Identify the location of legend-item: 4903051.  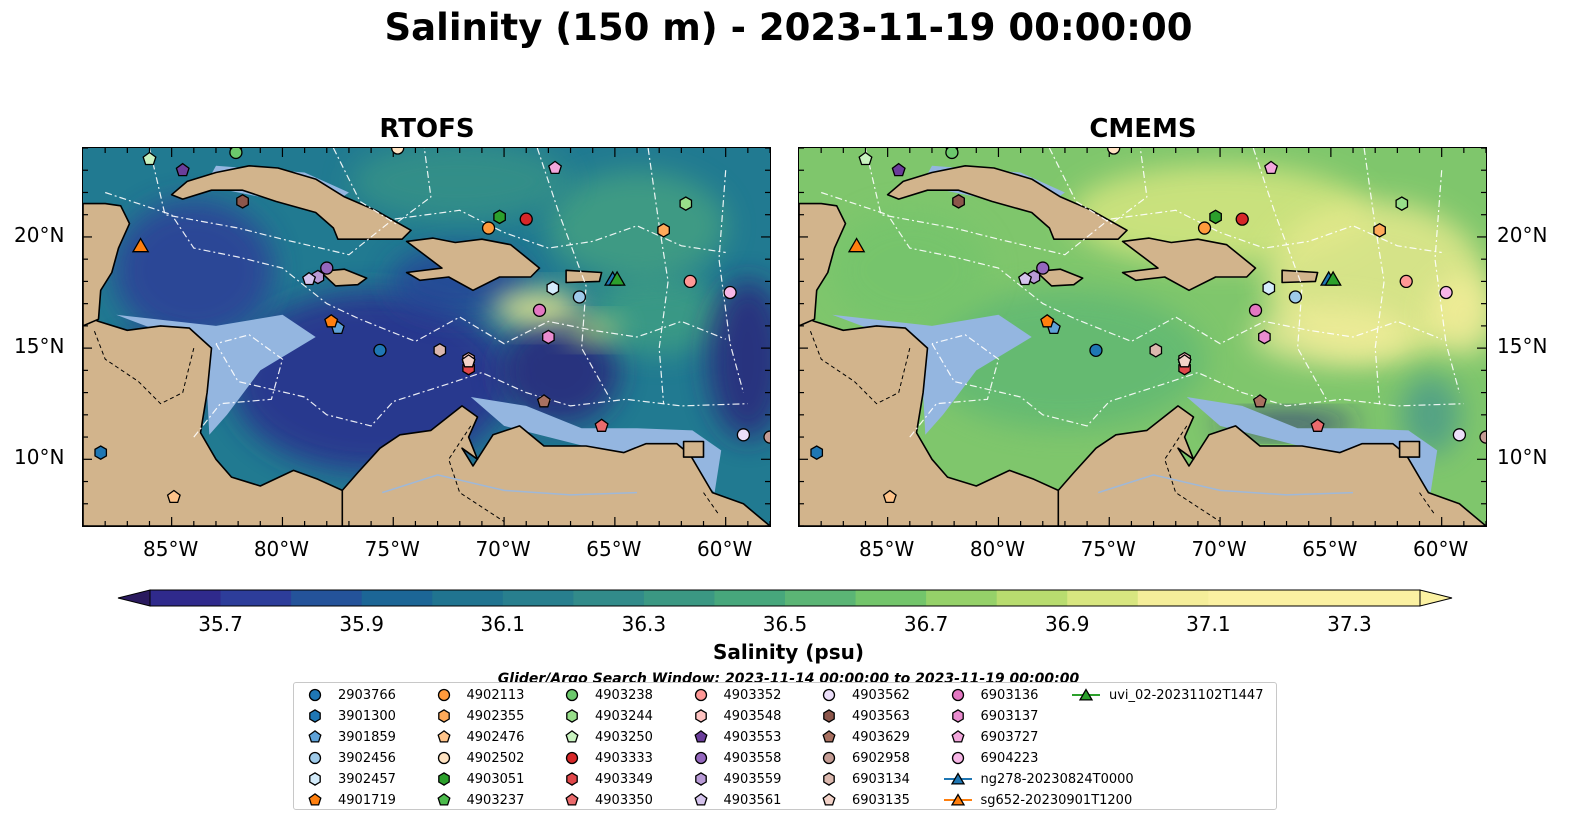
(476, 779).